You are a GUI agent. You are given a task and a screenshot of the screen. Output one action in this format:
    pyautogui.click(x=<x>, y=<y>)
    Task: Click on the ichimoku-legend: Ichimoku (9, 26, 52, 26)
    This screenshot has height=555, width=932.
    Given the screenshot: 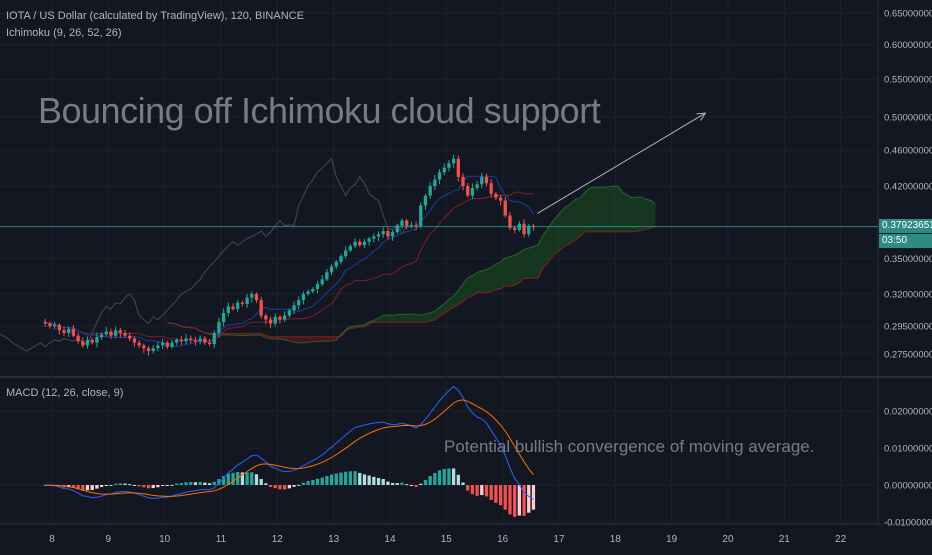 What is the action you would take?
    pyautogui.click(x=64, y=33)
    